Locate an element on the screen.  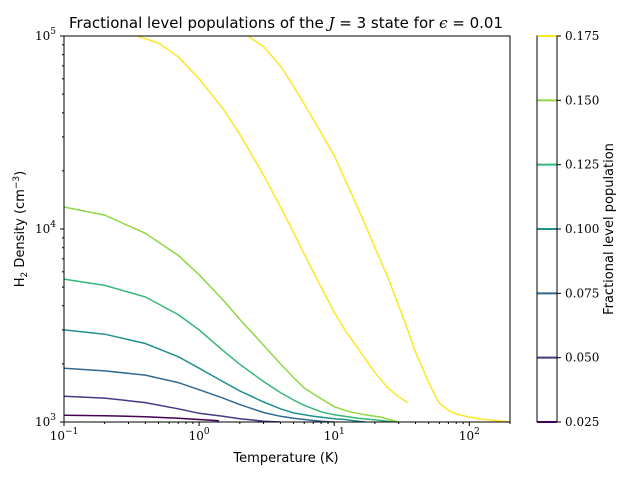
colorbar-tick-label: 0.125 is located at coordinates (582, 165).